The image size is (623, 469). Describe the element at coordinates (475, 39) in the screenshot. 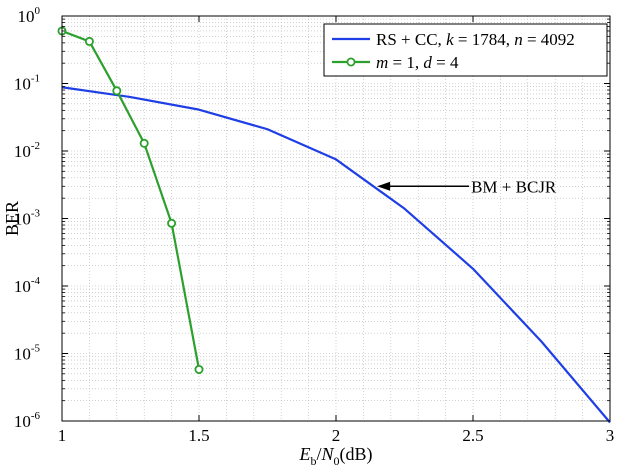

I see `legend-label-rs-cc: RS + CC, k = 1784, n = 4092` at that location.